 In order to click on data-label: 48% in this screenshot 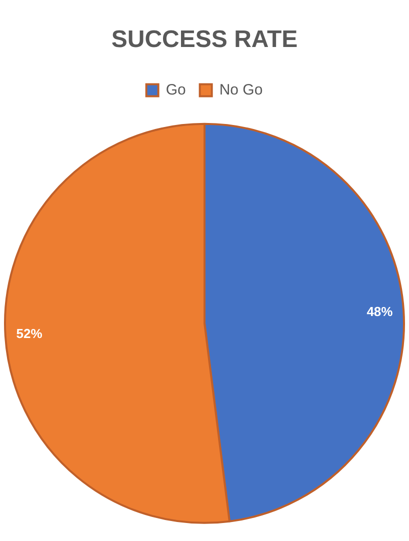, I will do `click(380, 311)`.